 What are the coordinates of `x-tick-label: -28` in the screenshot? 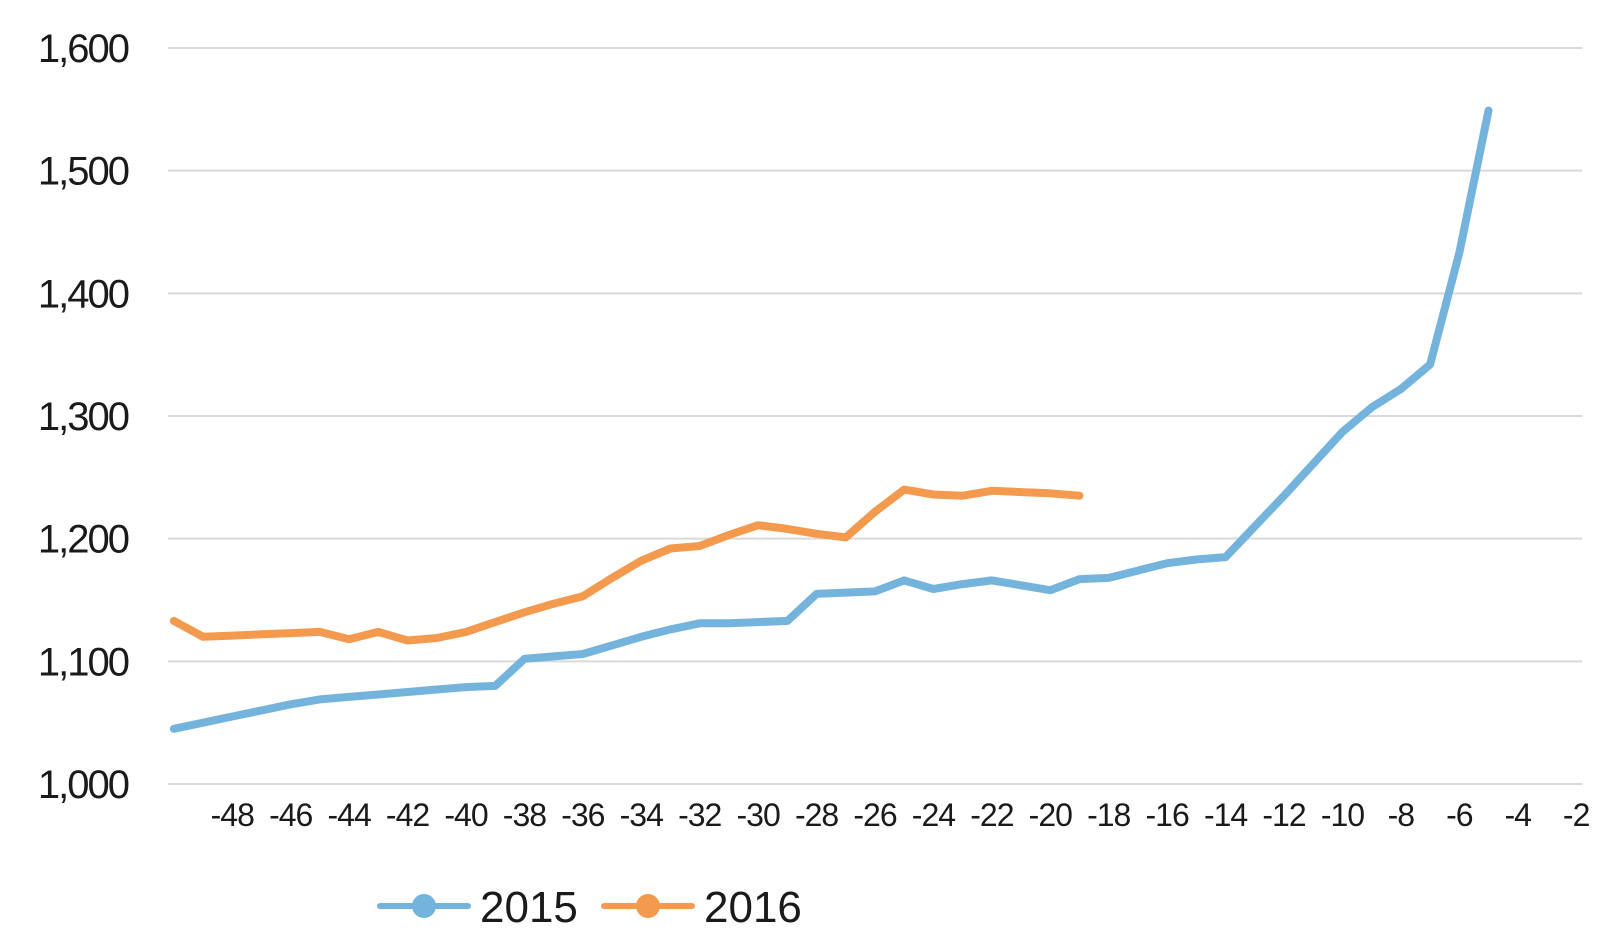 It's located at (816, 815).